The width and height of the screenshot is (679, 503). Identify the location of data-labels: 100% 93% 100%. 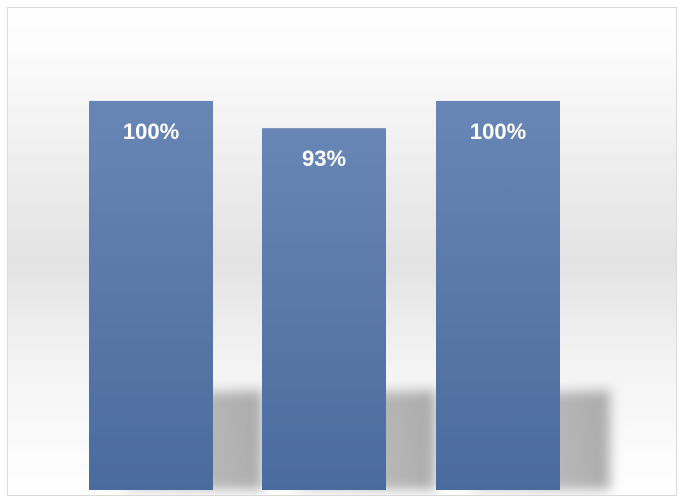
(324, 145).